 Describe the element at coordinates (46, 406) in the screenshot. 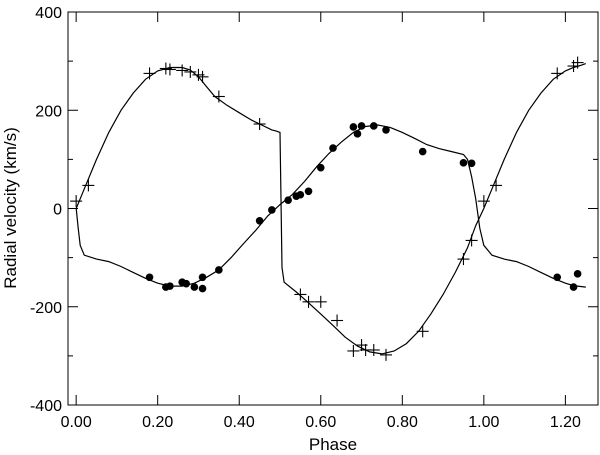

I see `y-tick-label: -400` at that location.